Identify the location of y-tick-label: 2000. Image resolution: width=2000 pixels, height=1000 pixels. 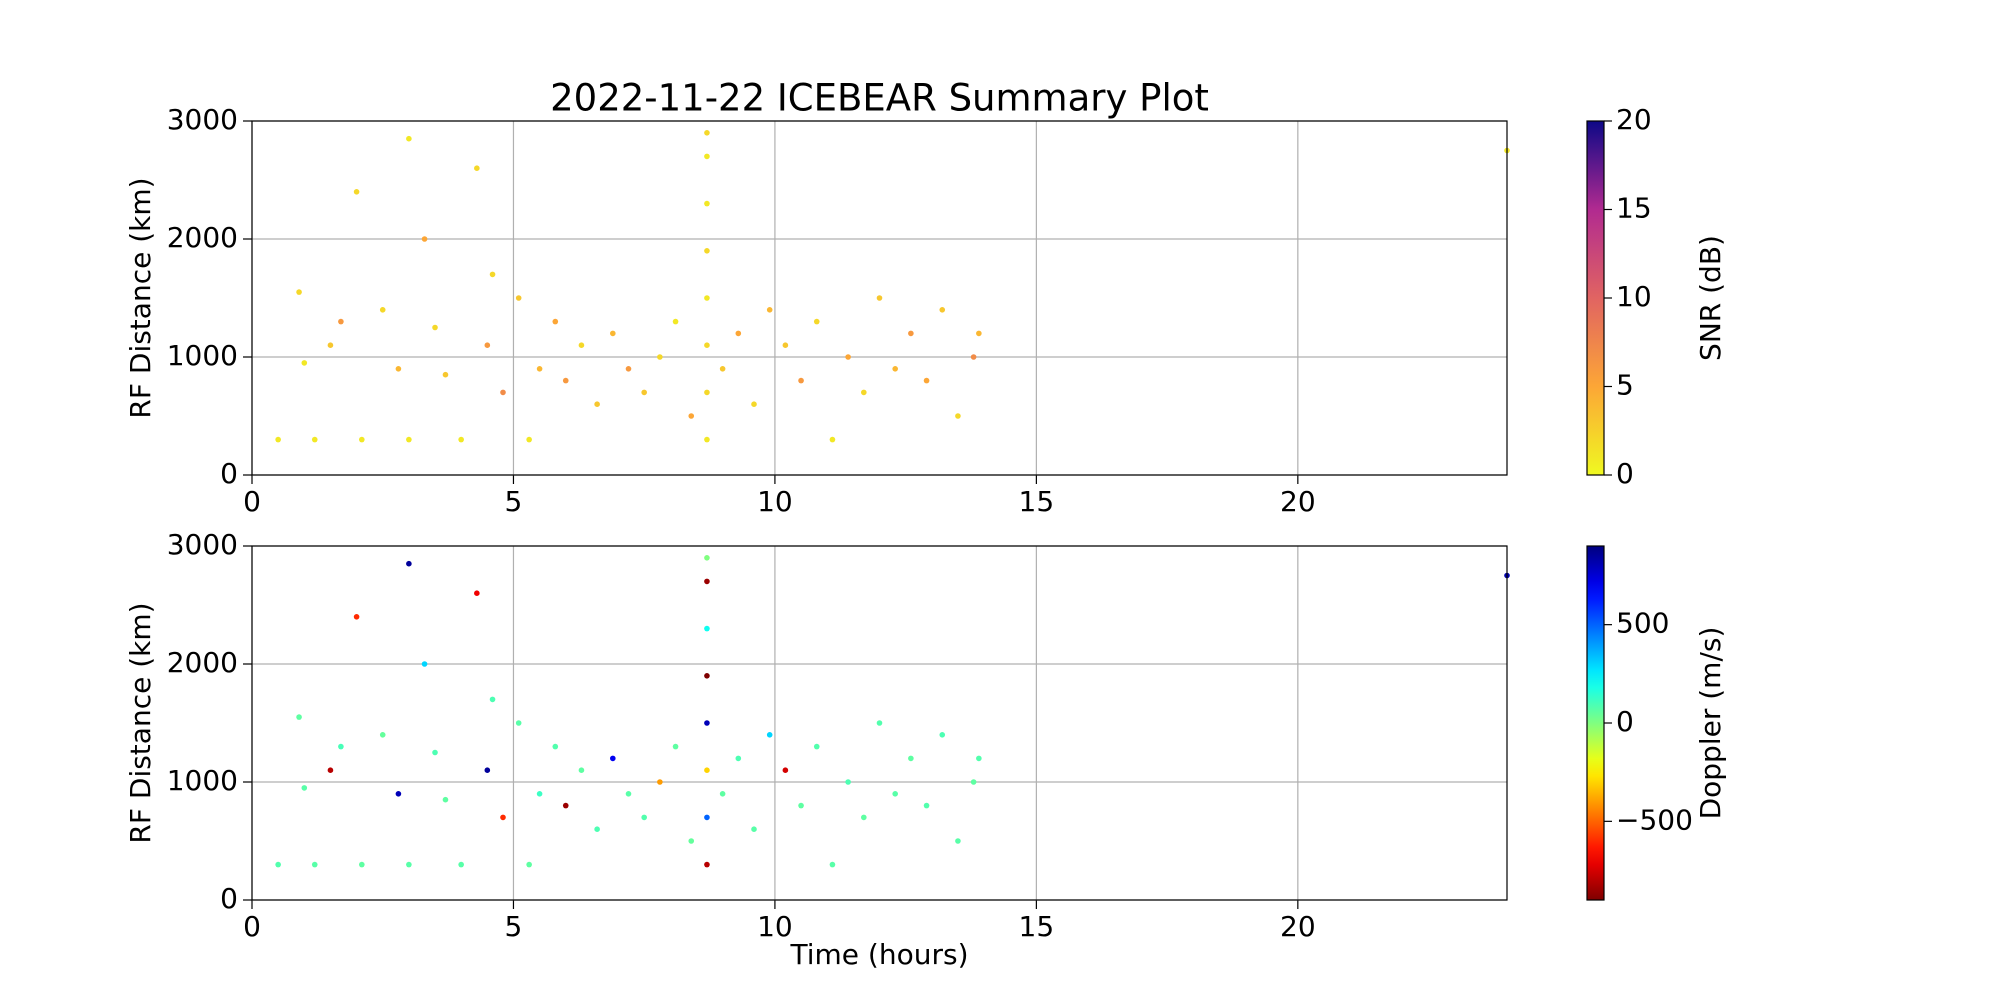
(202, 662).